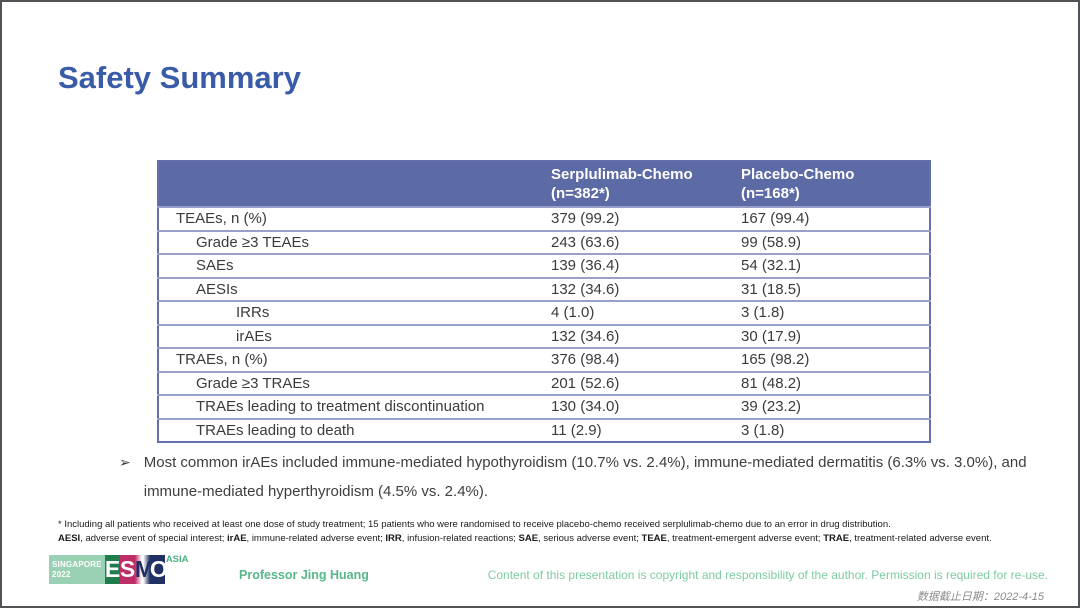 This screenshot has width=1080, height=608. What do you see at coordinates (153, 538) in the screenshot?
I see `abbreviation-definition: , adverse event of special interest;` at bounding box center [153, 538].